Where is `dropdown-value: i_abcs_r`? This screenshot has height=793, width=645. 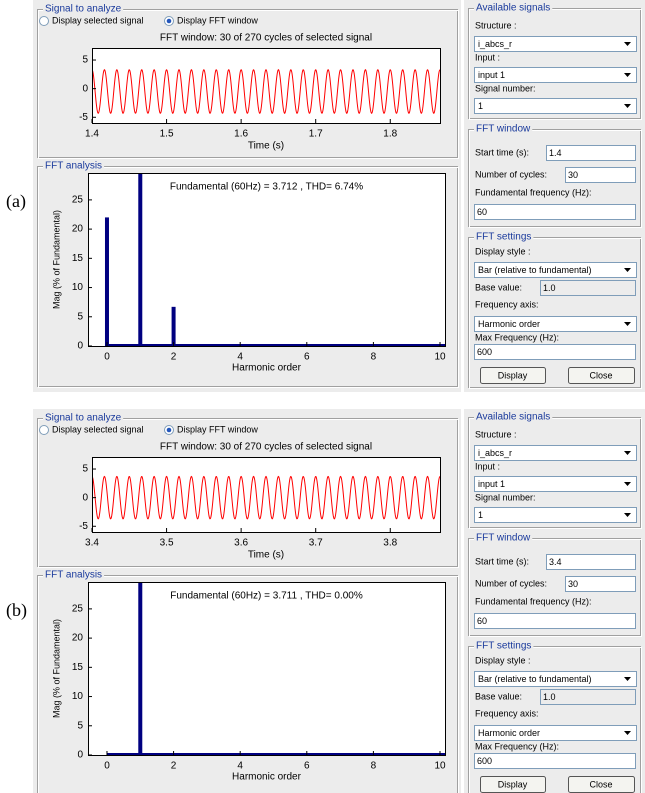
dropdown-value: i_abcs_r is located at coordinates (495, 453).